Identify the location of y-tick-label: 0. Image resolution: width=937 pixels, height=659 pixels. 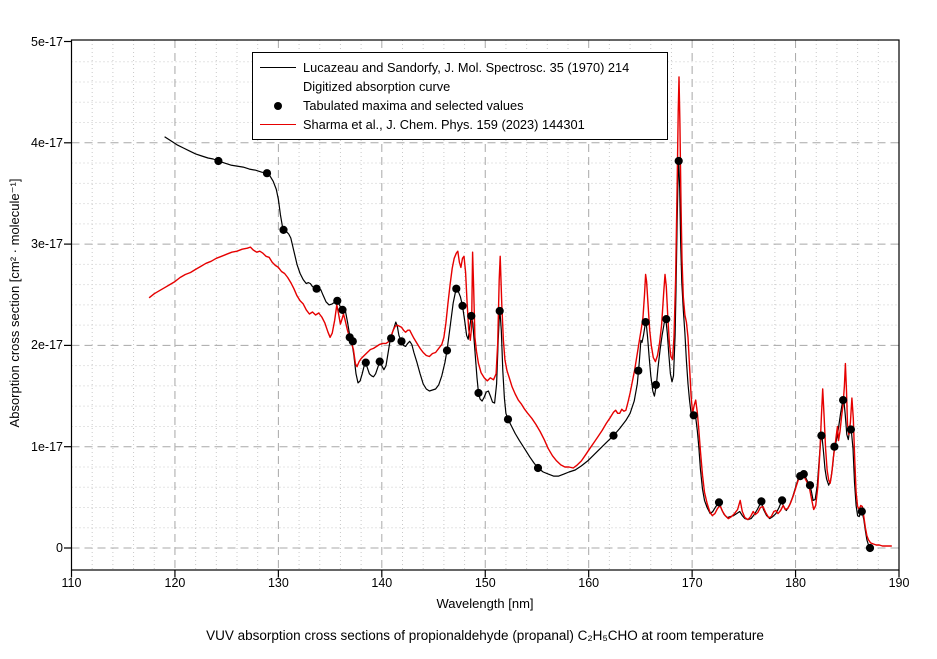
(59, 548).